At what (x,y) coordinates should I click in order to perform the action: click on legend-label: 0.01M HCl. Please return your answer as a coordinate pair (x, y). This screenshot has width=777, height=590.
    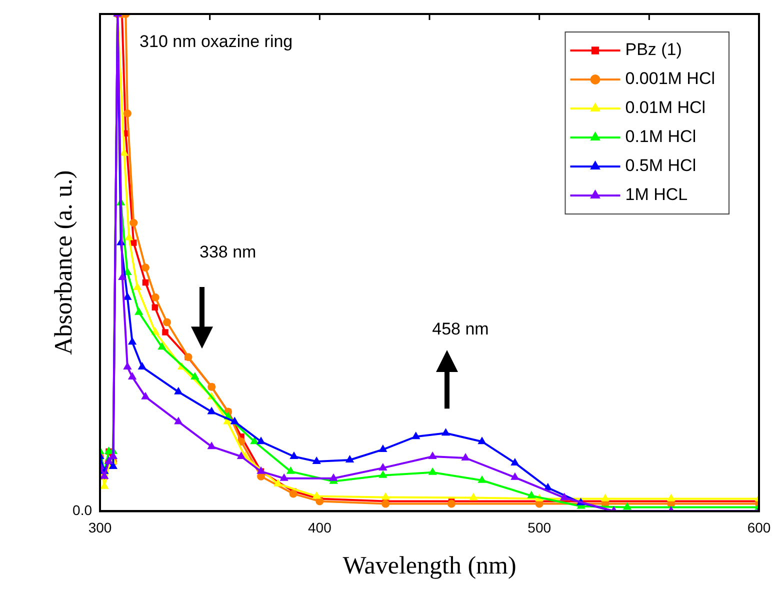
    Looking at the image, I should click on (665, 108).